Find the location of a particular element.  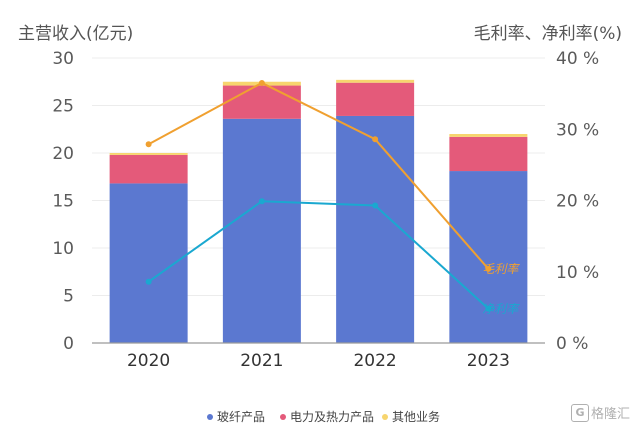

left-tick-label: 0 is located at coordinates (68, 344).